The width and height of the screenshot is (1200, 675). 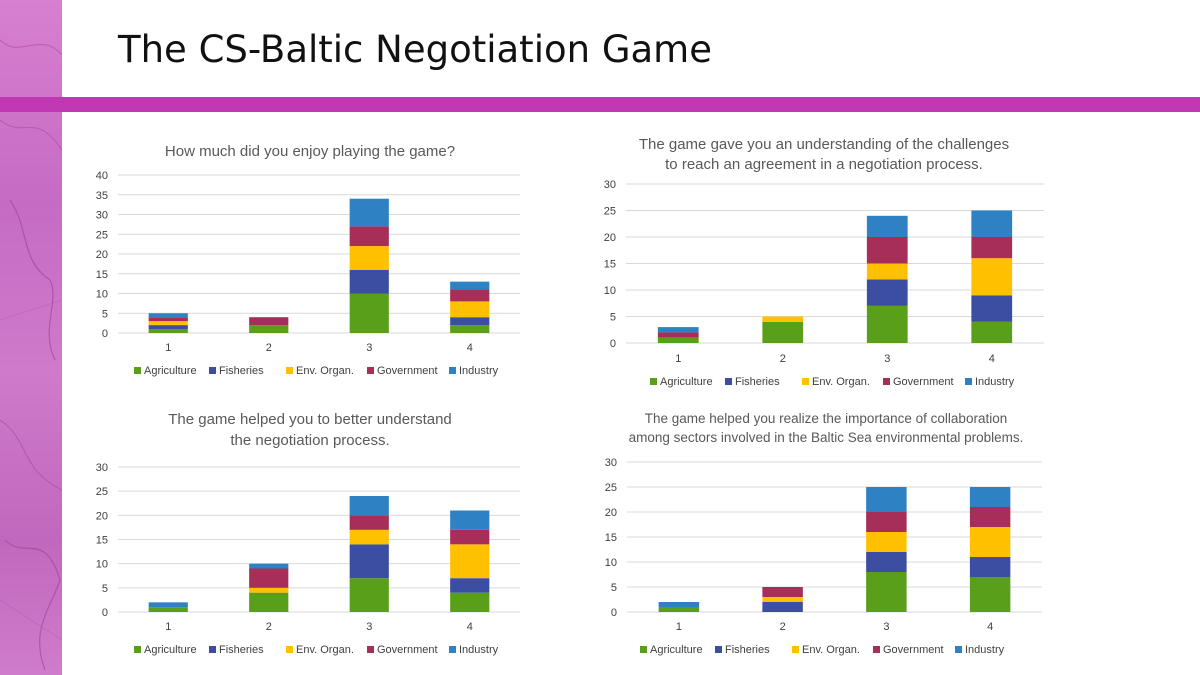 What do you see at coordinates (610, 212) in the screenshot?
I see `y-tick-label: 25` at bounding box center [610, 212].